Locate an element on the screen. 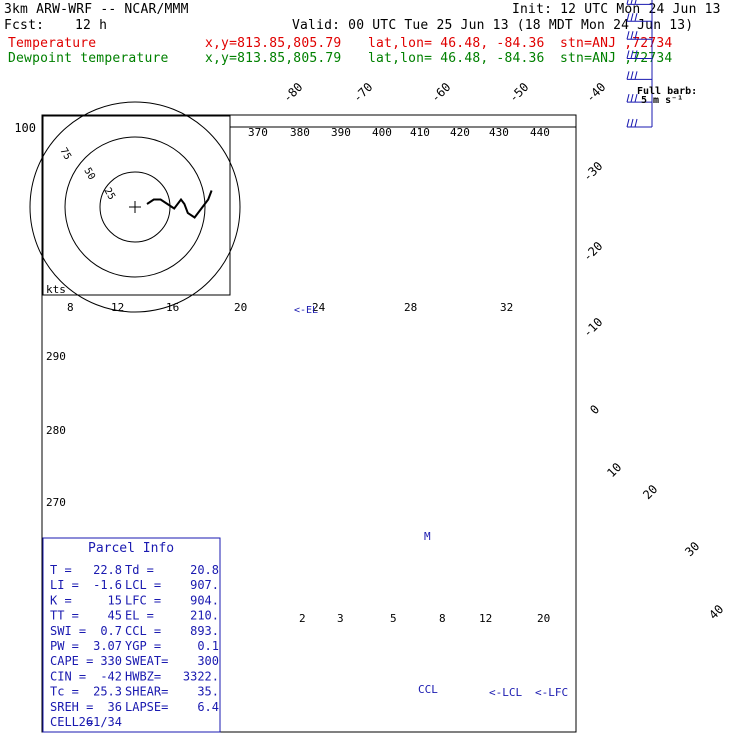  parcel-info-cell: 210. is located at coordinates (204, 616).